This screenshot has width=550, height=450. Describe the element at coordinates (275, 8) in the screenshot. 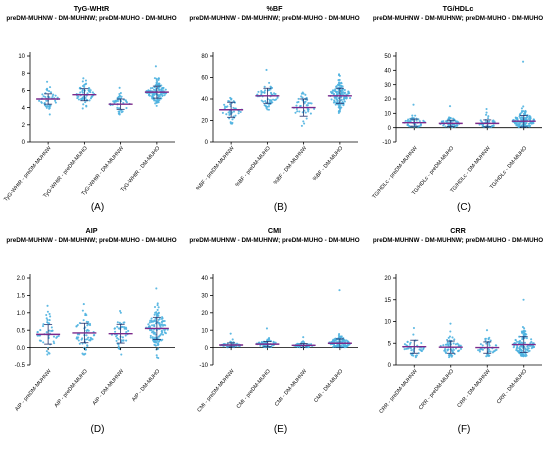

I see `chart-title: %BF` at that location.